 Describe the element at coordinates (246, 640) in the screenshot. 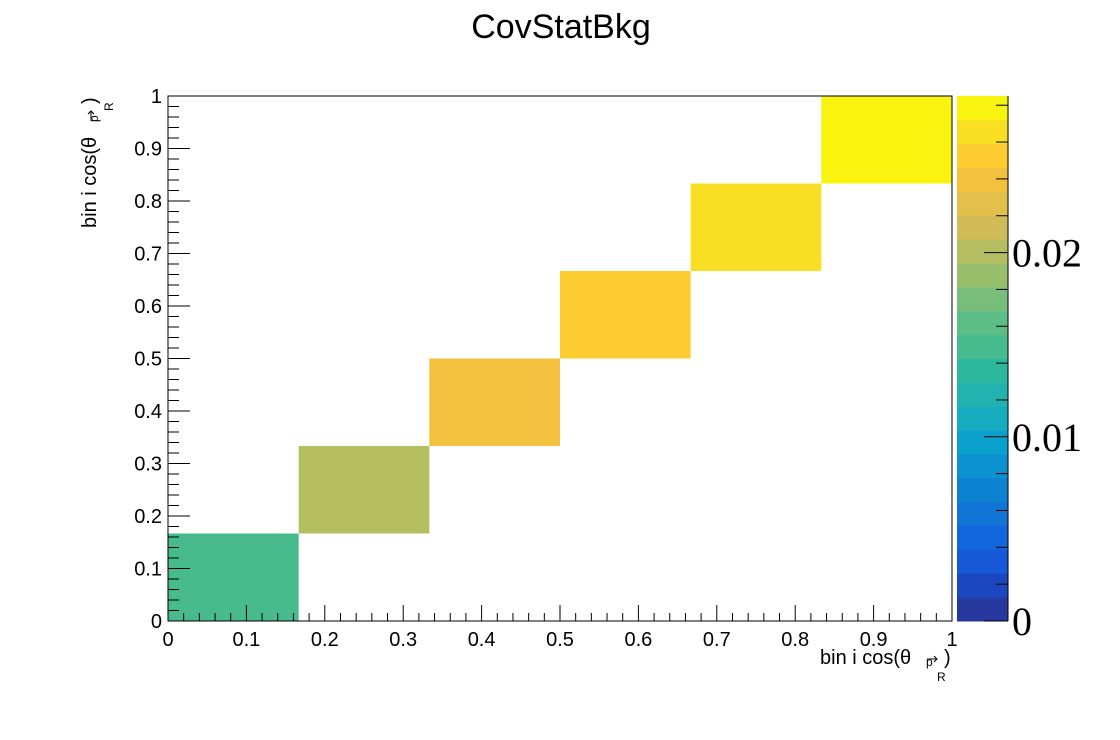

I see `x-tick-label: 0.1` at that location.